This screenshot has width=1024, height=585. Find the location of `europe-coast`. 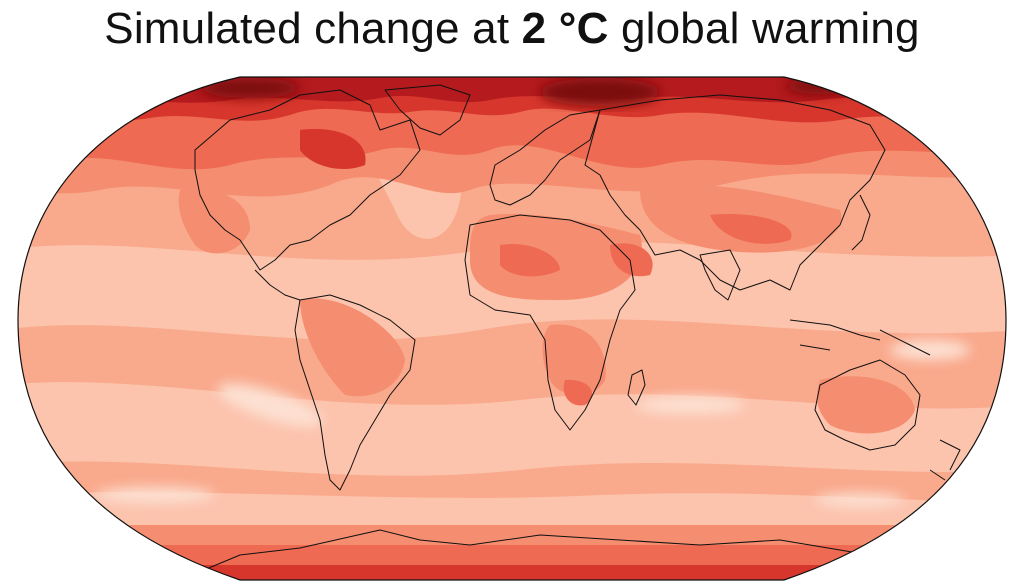

europe-coast is located at coordinates (545, 157).